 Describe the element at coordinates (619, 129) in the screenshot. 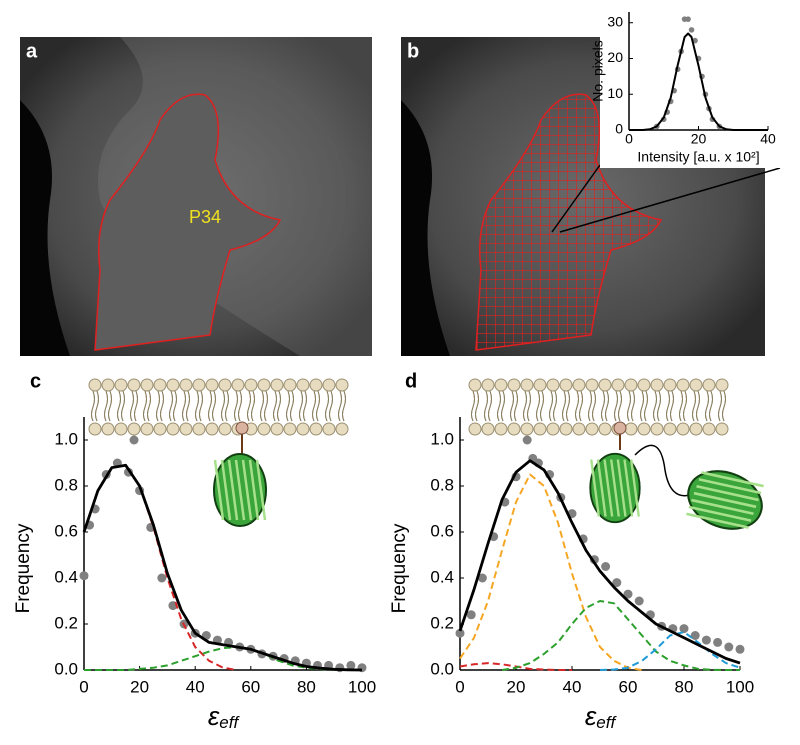

I see `y-tick-label: 0` at that location.